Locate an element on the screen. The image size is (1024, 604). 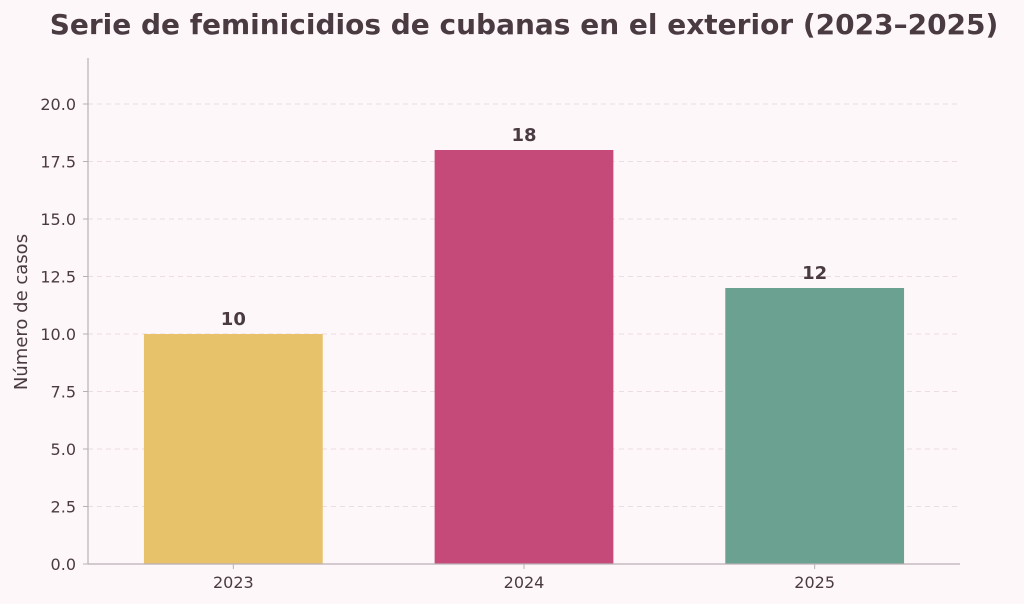
y-tick-label: 10.0 is located at coordinates (58, 334).